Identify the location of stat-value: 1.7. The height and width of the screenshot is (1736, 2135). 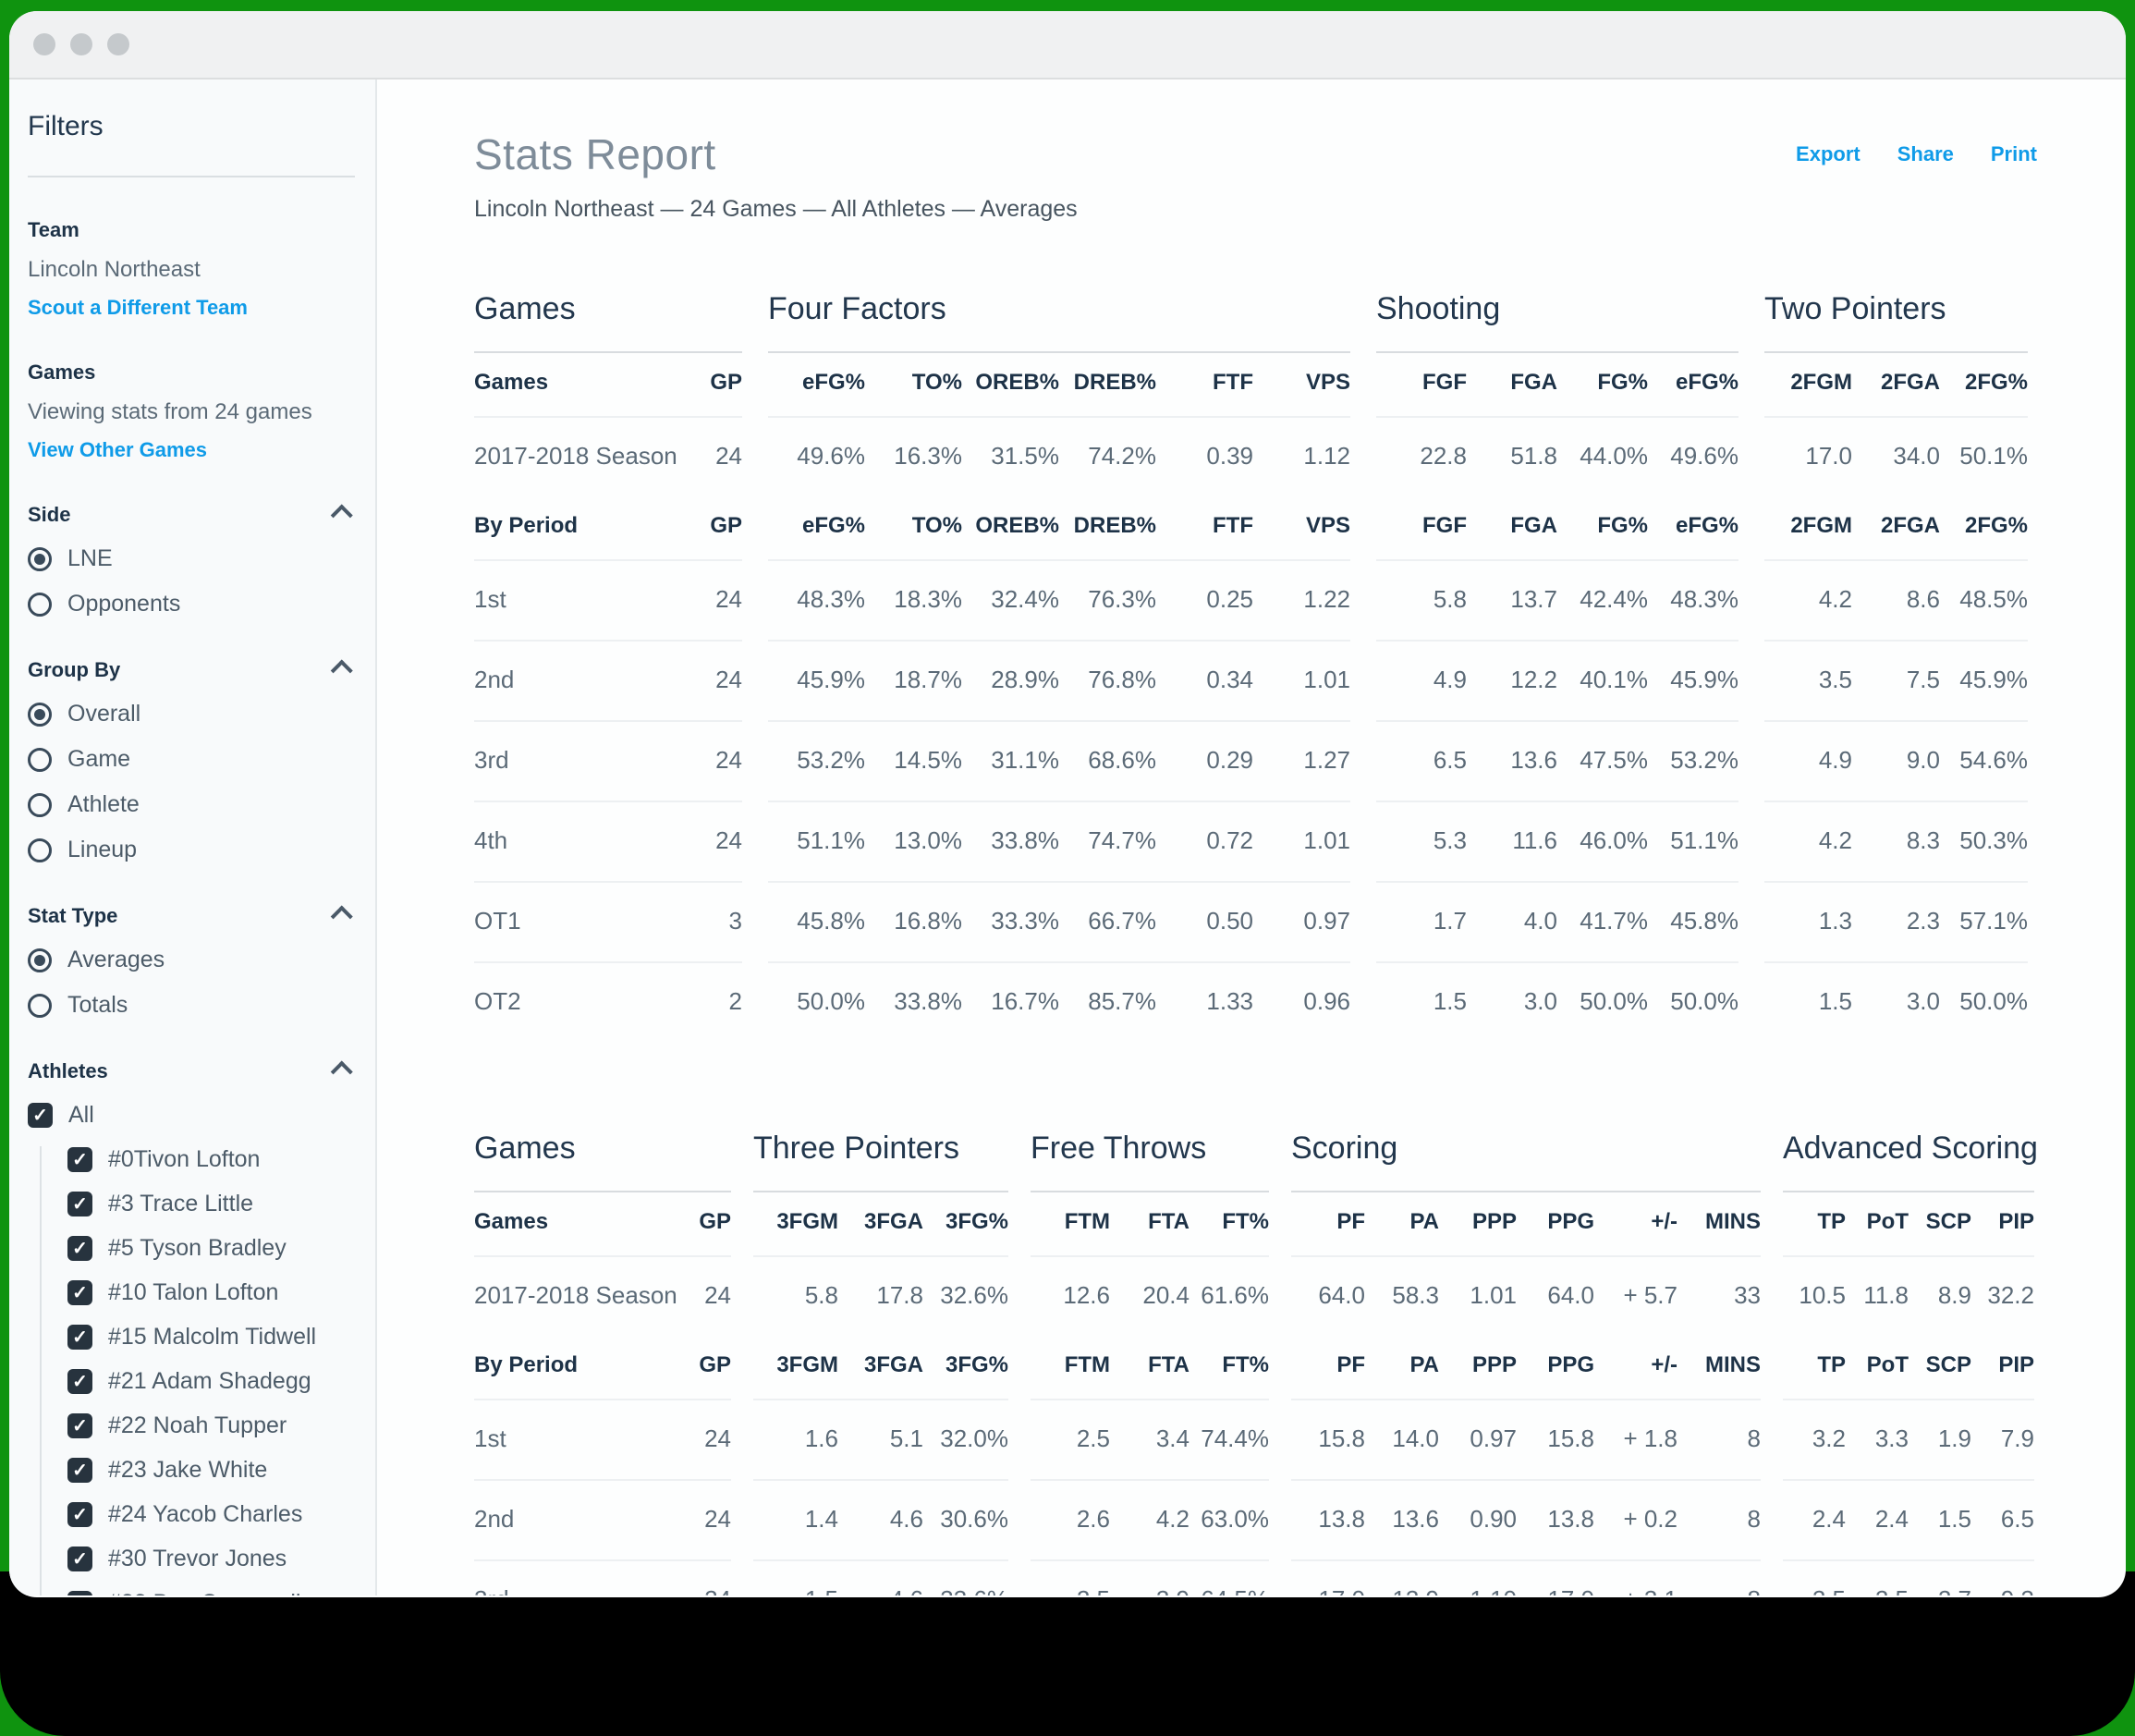
(1450, 921).